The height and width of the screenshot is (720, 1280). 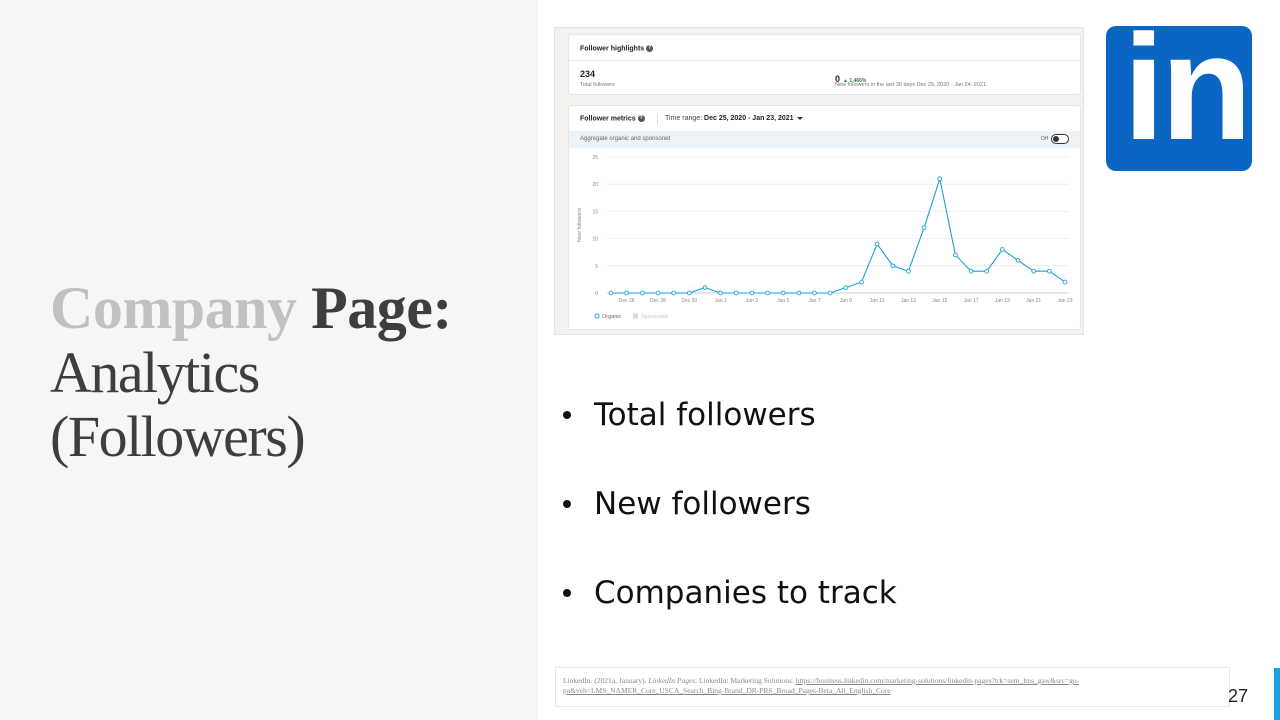 What do you see at coordinates (155, 372) in the screenshot?
I see `title-line-2: Analytics` at bounding box center [155, 372].